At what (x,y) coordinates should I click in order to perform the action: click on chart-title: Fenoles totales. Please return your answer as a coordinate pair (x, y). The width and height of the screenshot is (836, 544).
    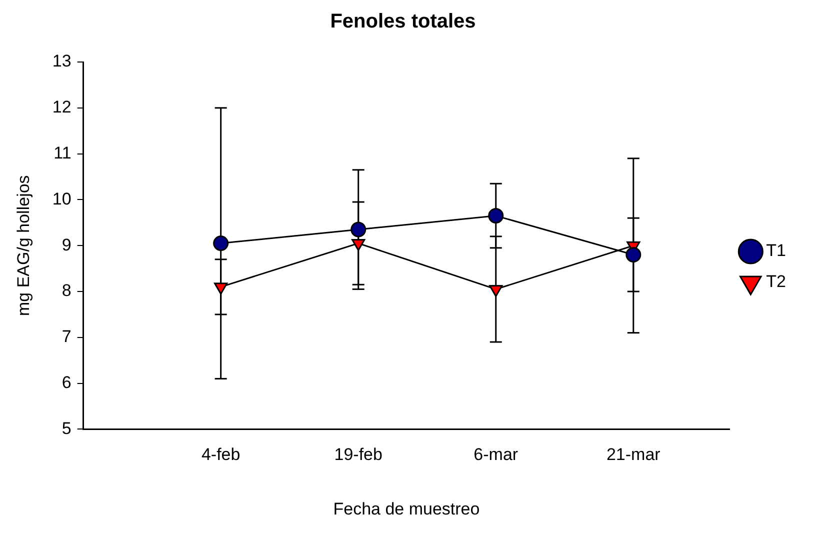
    Looking at the image, I should click on (403, 21).